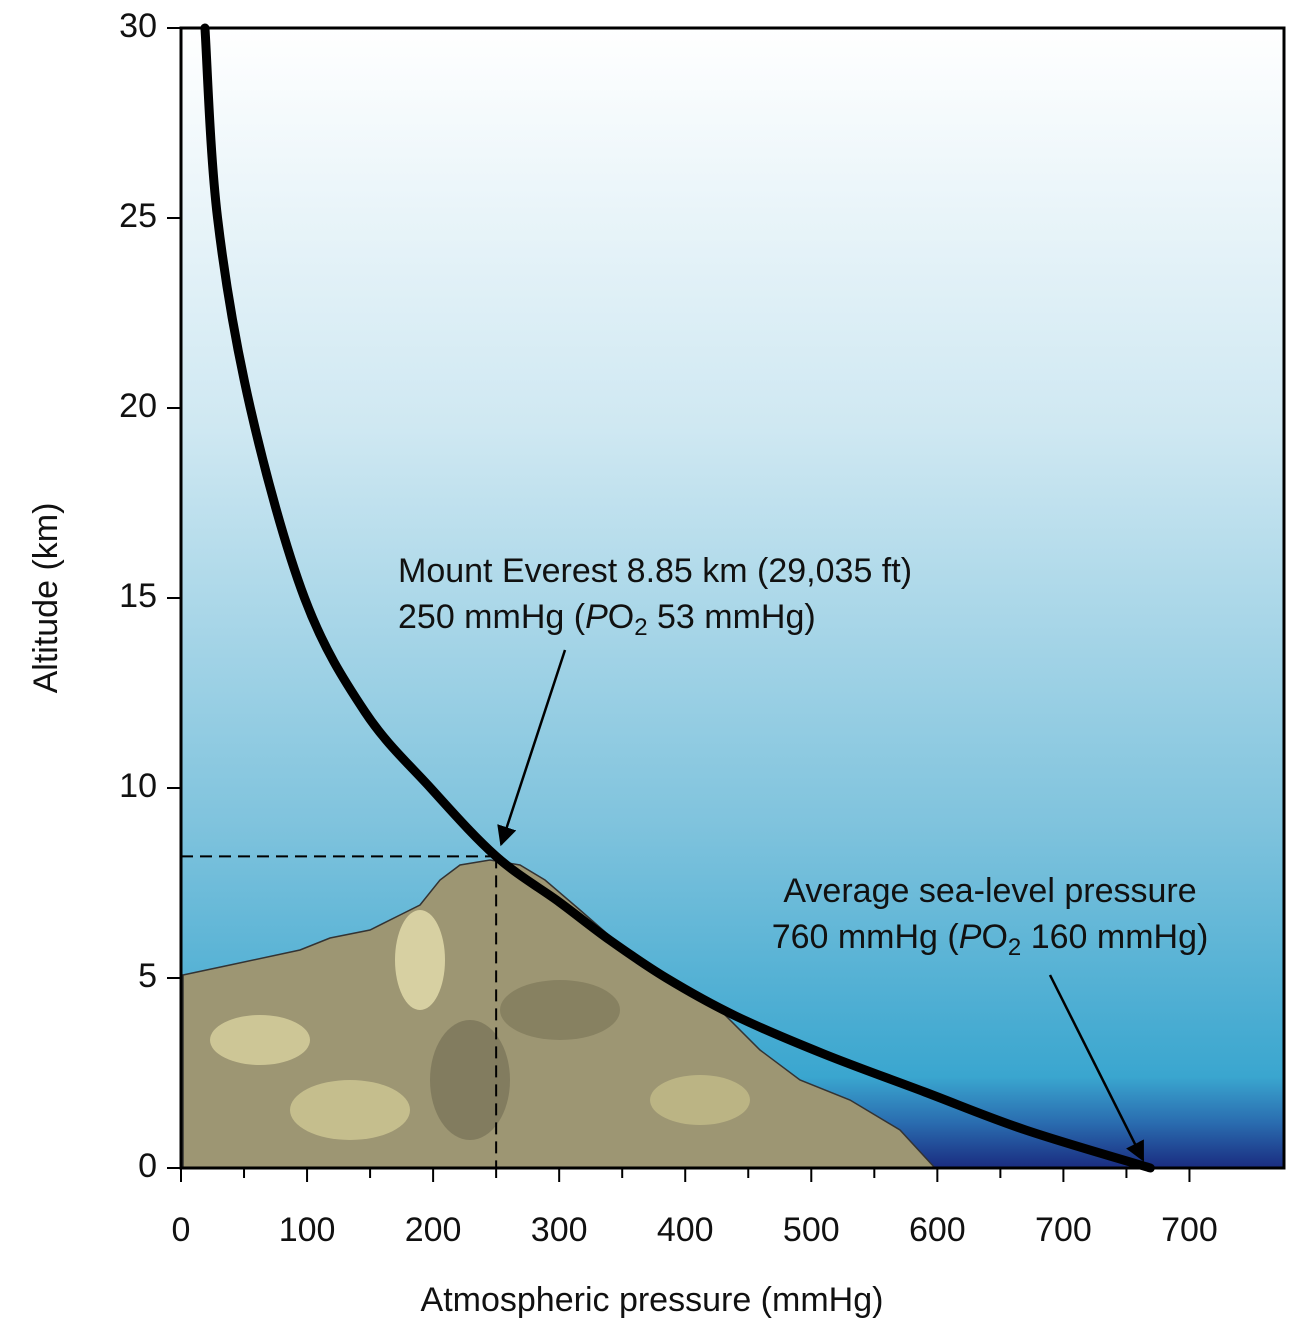  What do you see at coordinates (685, 1230) in the screenshot?
I see `x-tick-label: 400` at bounding box center [685, 1230].